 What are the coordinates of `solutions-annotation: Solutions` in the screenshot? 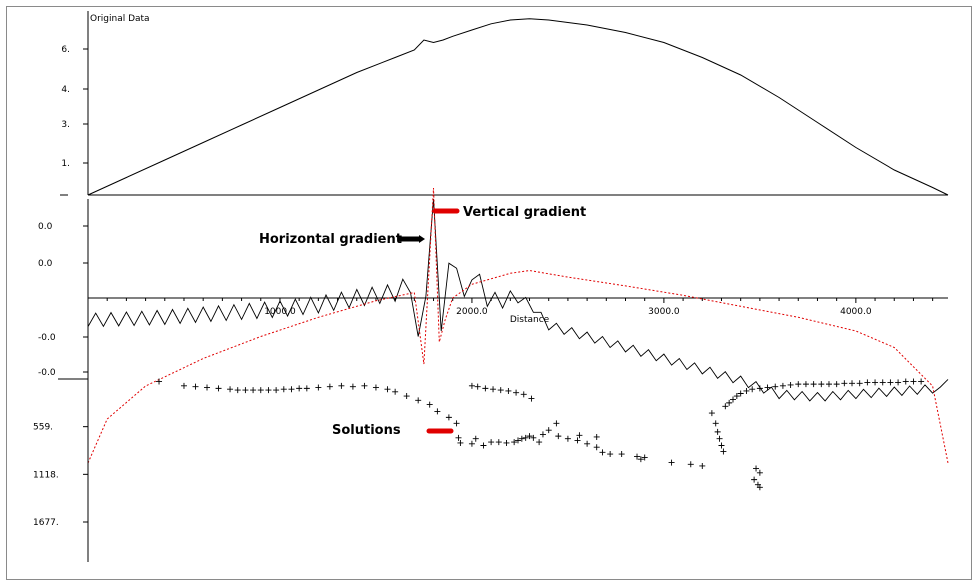 It's located at (366, 430).